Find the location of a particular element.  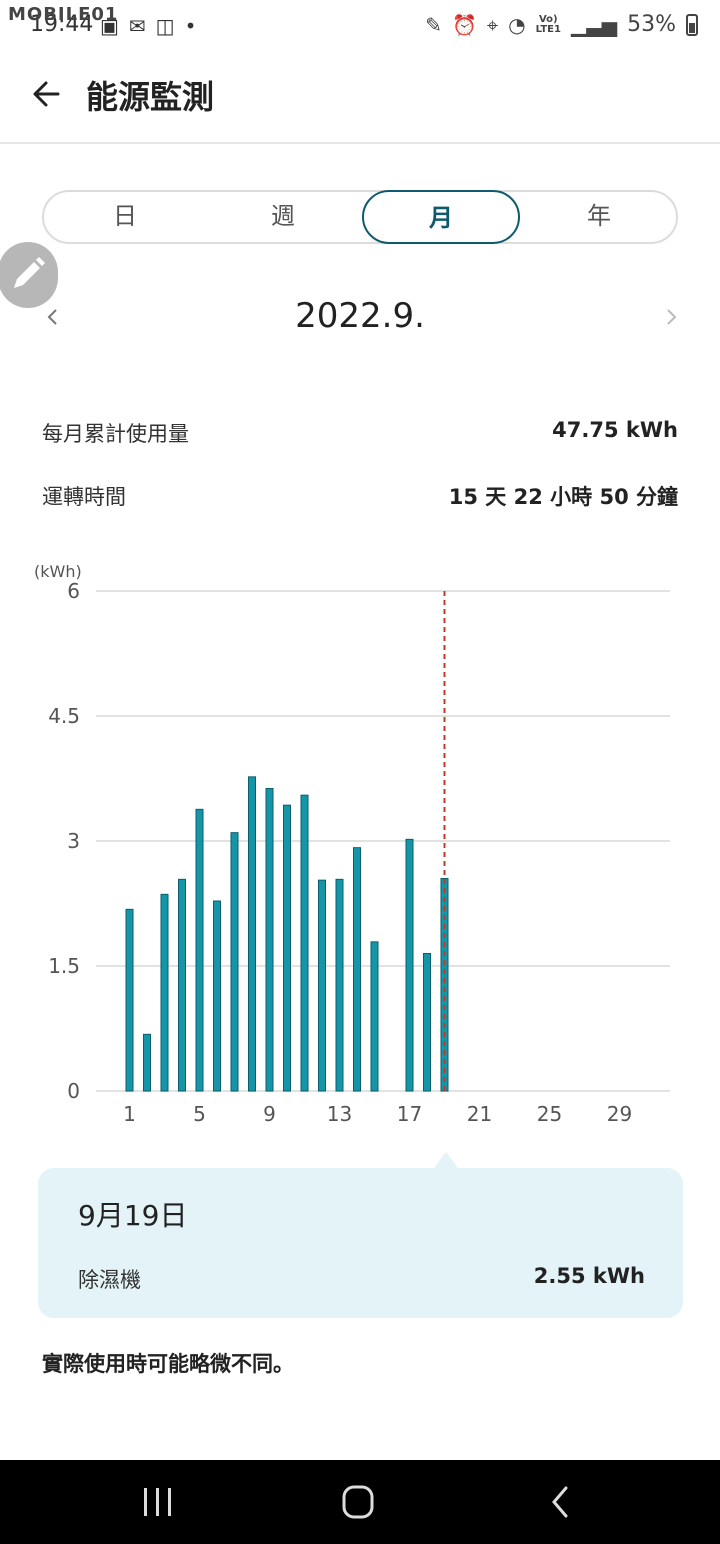

chevron-right-icon is located at coordinates (672, 317).